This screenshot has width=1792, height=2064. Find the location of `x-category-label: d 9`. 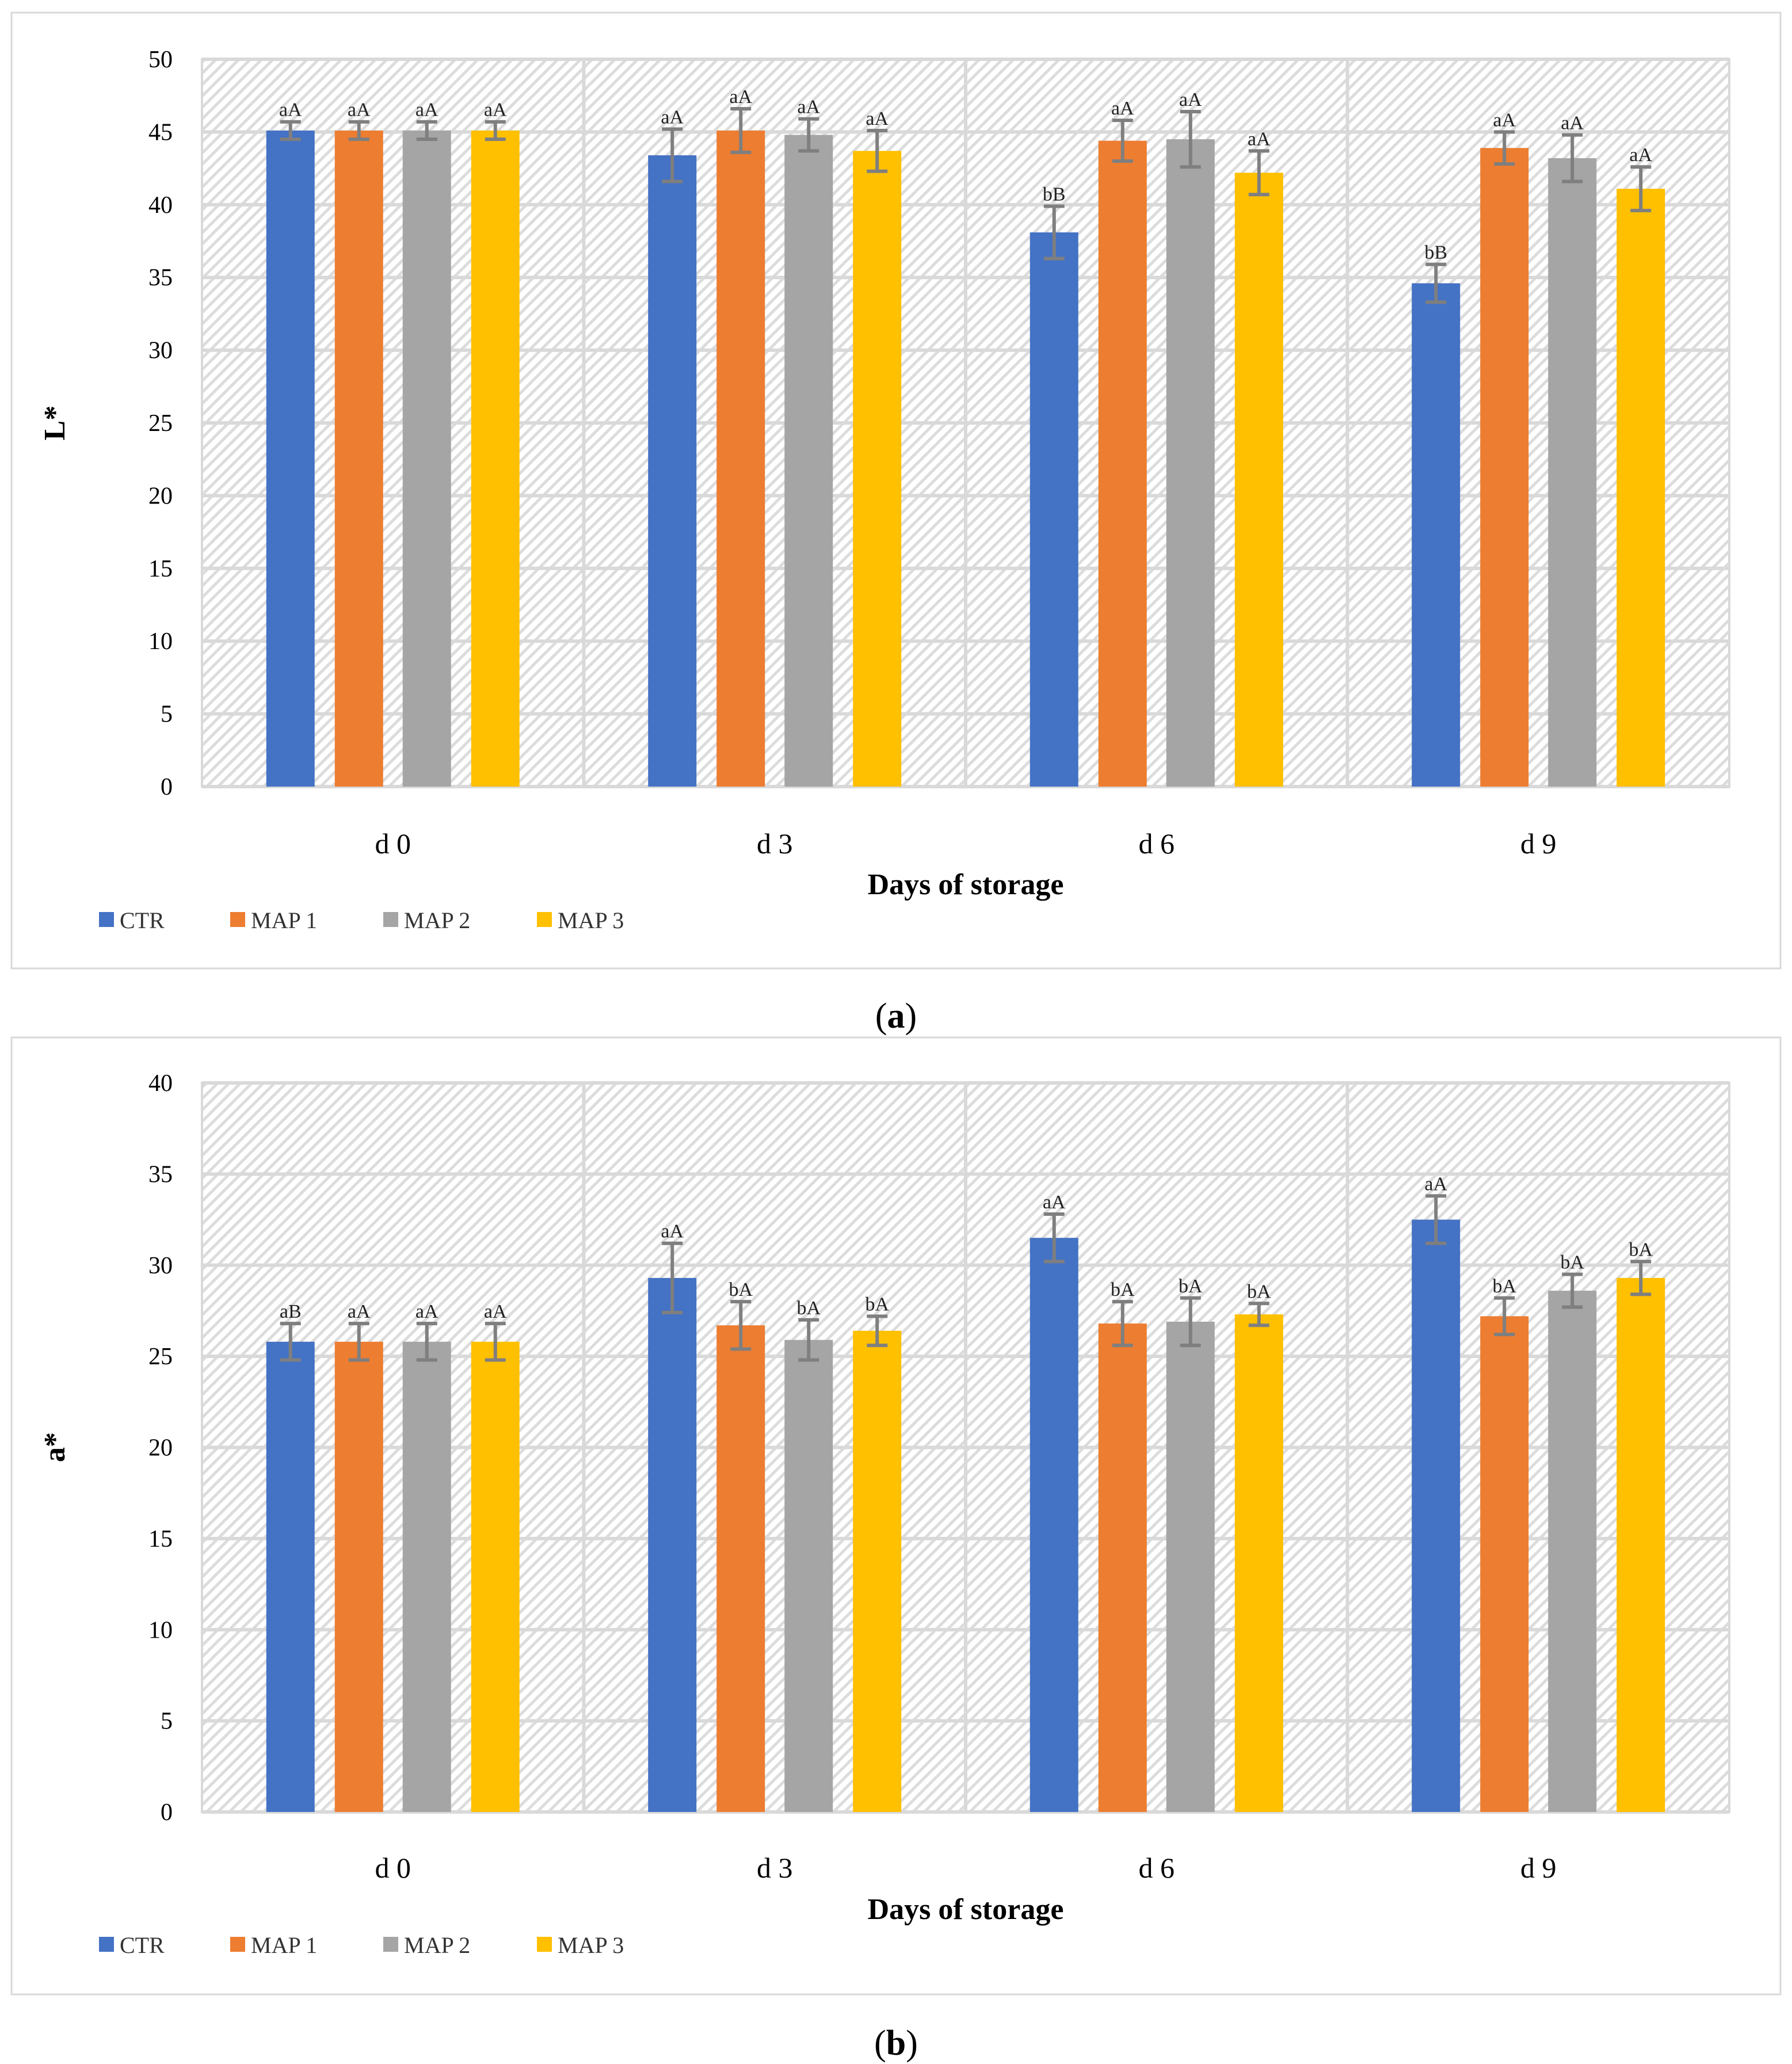

x-category-label: d 9 is located at coordinates (1538, 844).